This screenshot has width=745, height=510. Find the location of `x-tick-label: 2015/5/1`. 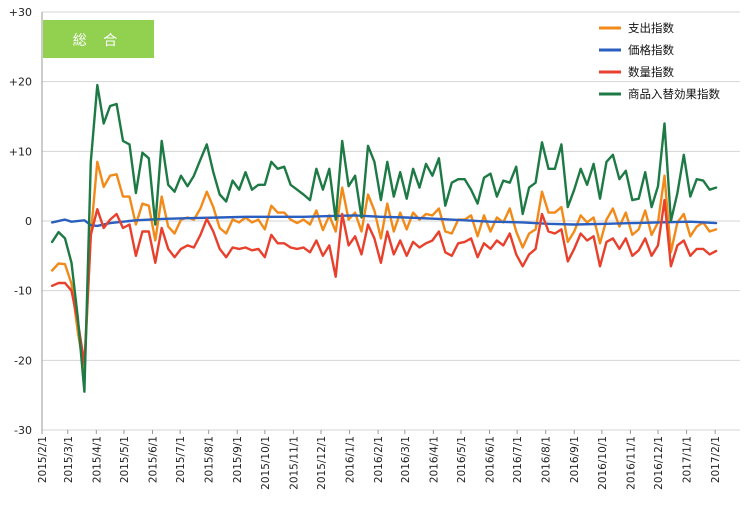

x-tick-label: 2015/5/1 is located at coordinates (125, 459).